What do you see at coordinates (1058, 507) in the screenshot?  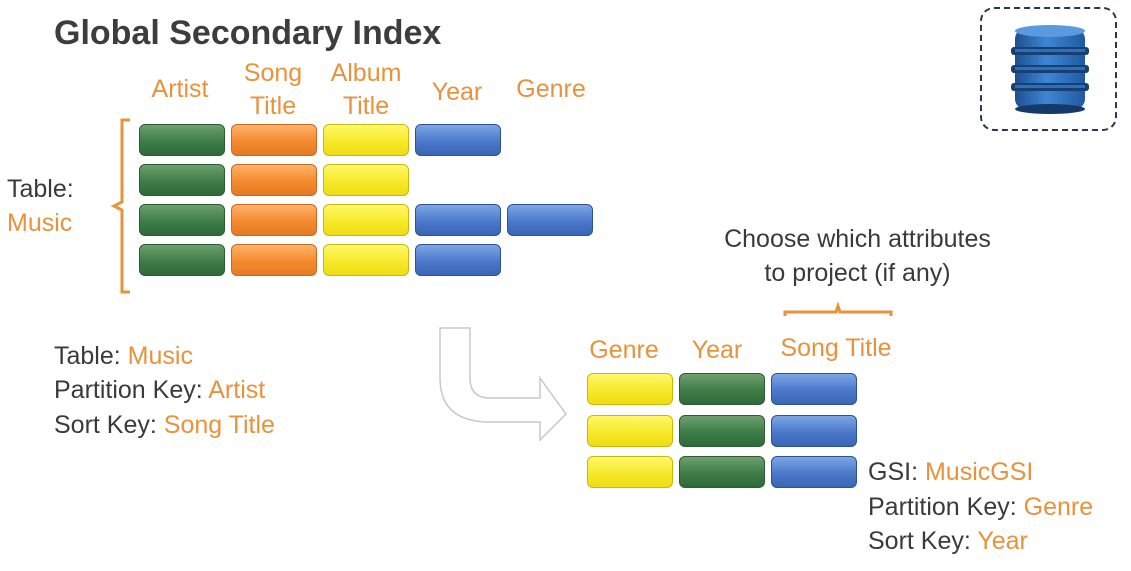 I see `gsi-info-pk-value: Genre` at bounding box center [1058, 507].